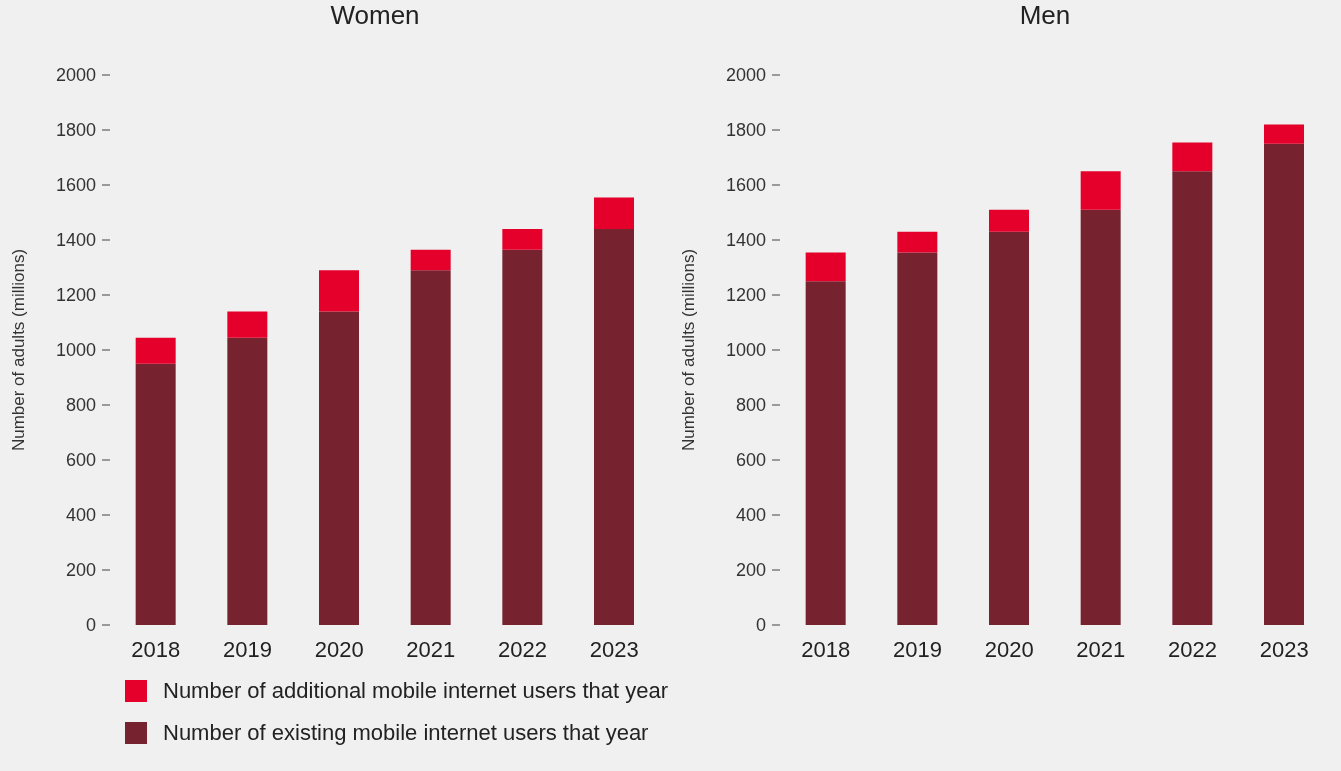 The image size is (1341, 771). I want to click on chart-title: Men, so click(1045, 16).